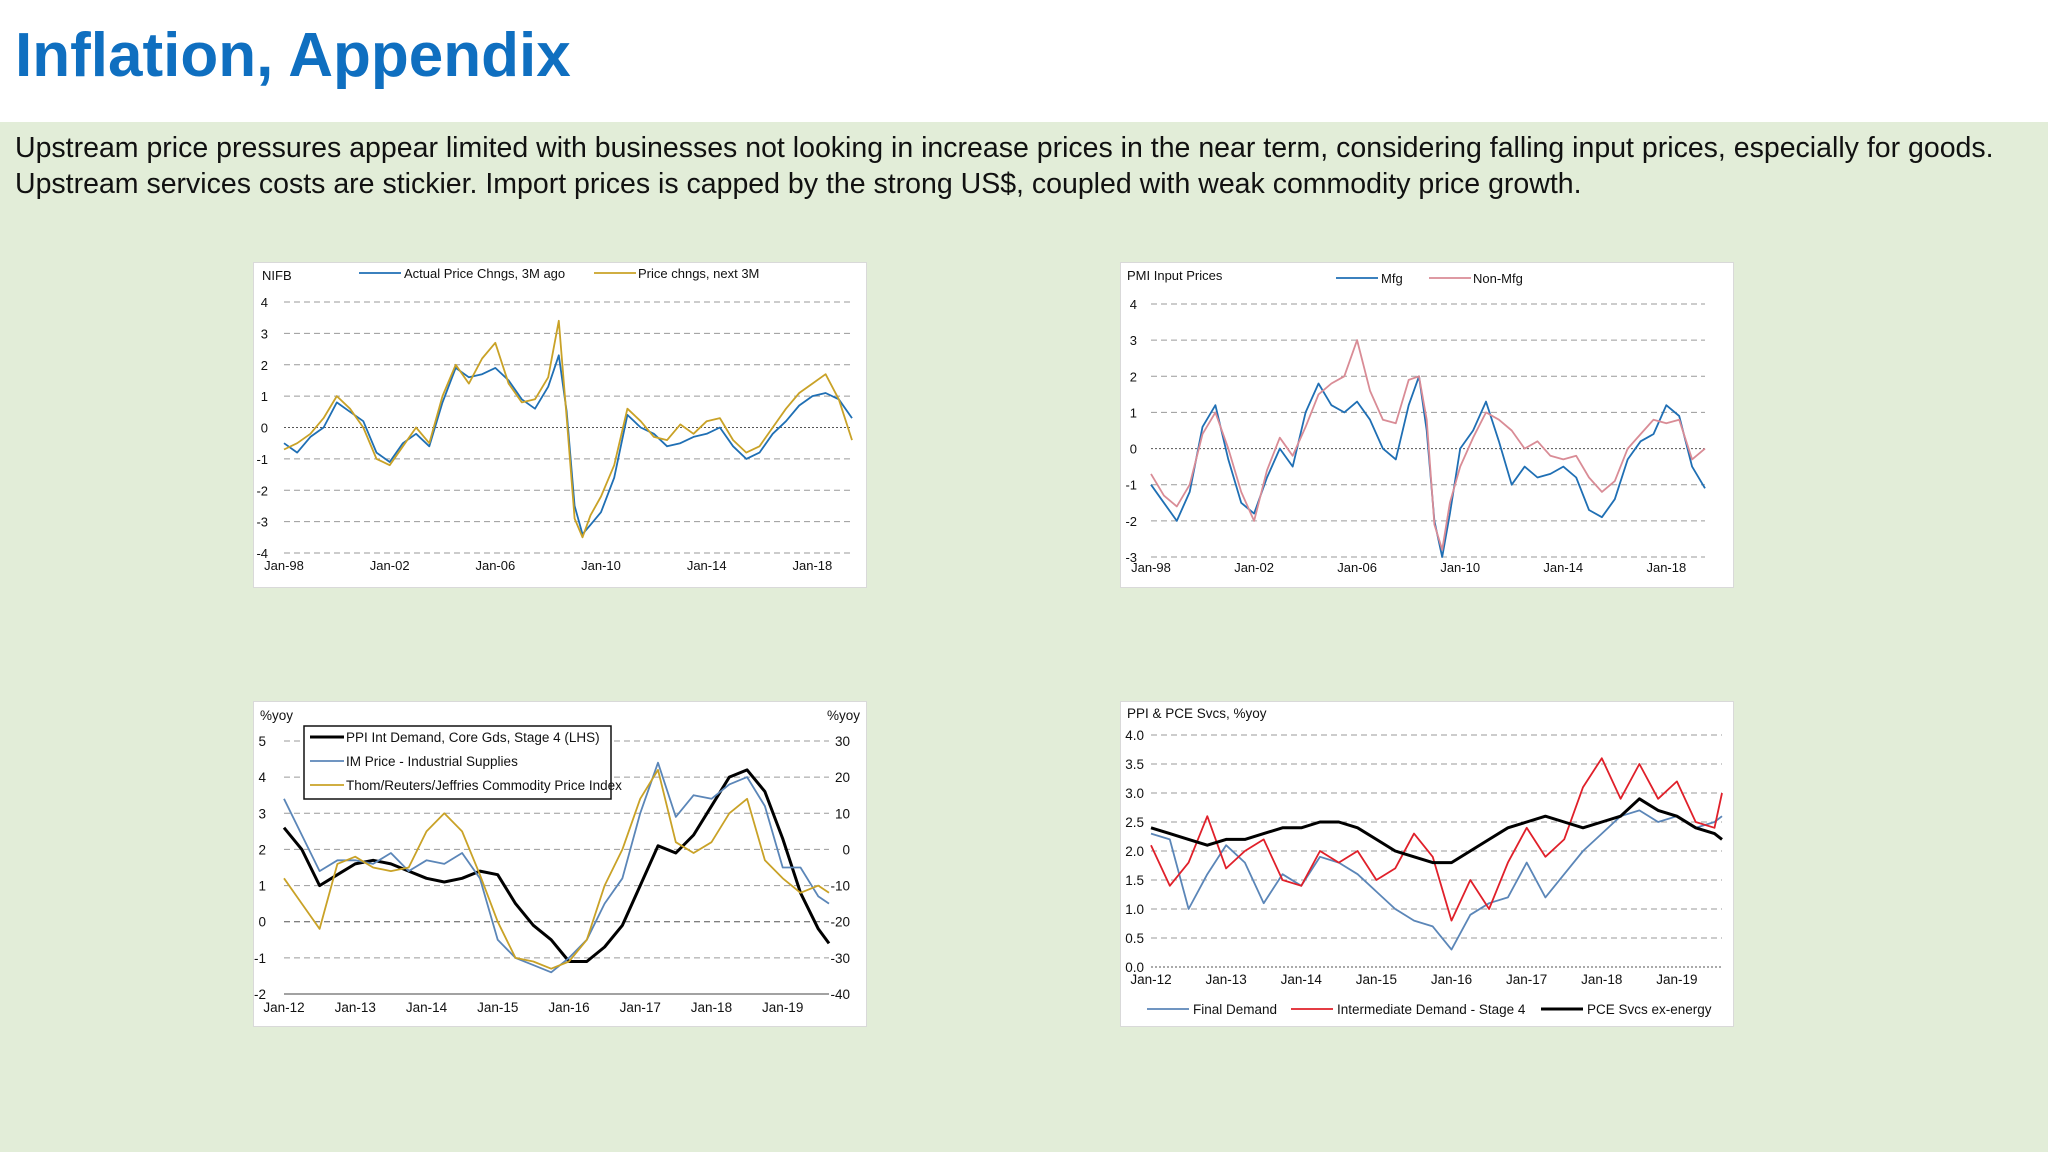 This screenshot has width=2048, height=1152. What do you see at coordinates (698, 273) in the screenshot?
I see `legend-label: Price chngs, next 3M` at bounding box center [698, 273].